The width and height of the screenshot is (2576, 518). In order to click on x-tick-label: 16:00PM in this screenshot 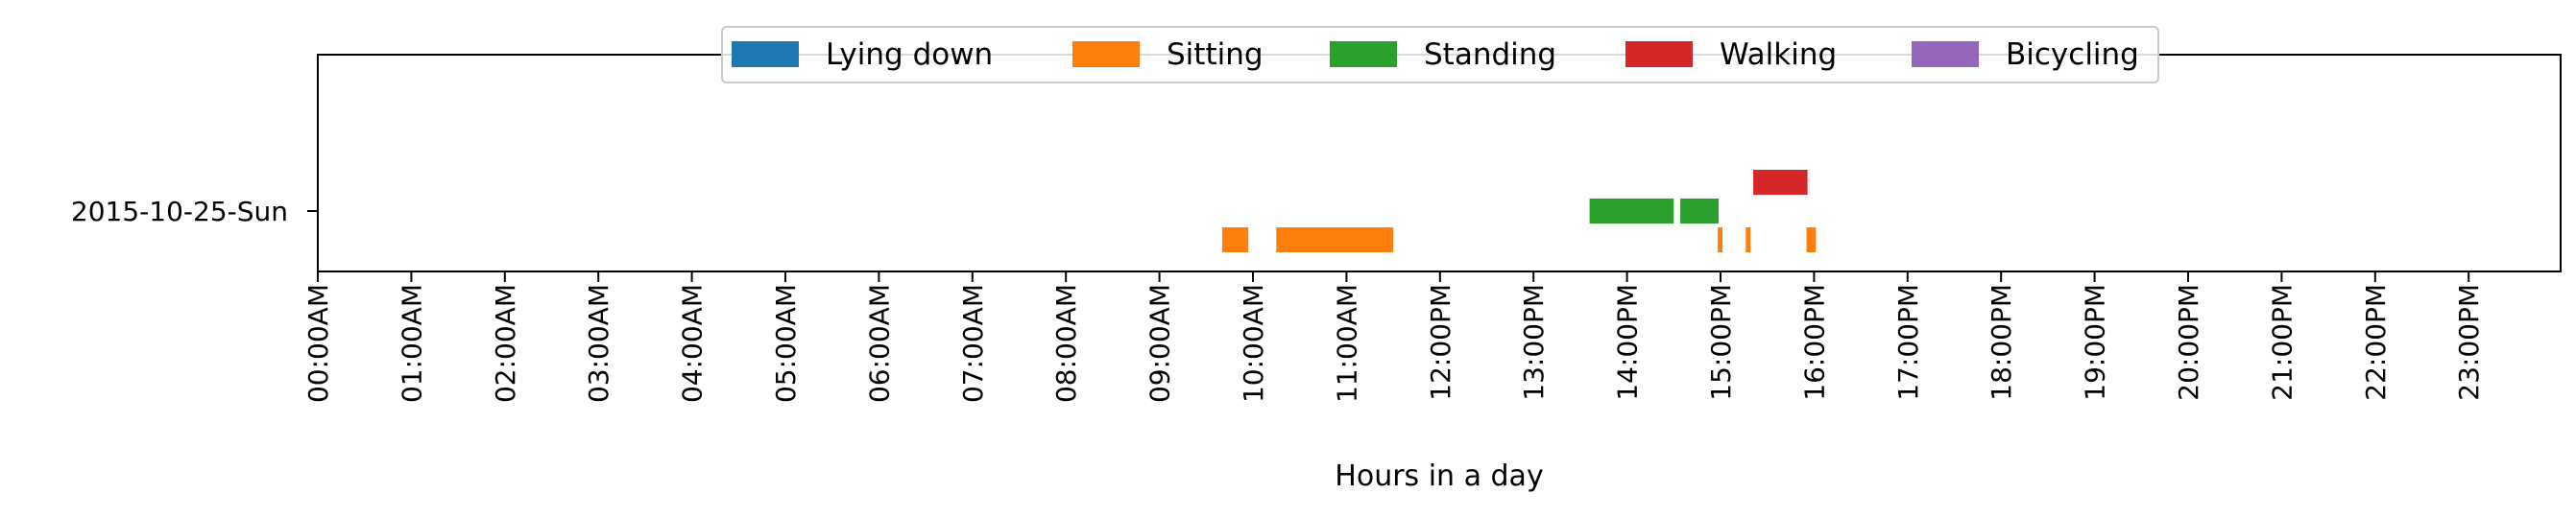, I will do `click(1814, 342)`.